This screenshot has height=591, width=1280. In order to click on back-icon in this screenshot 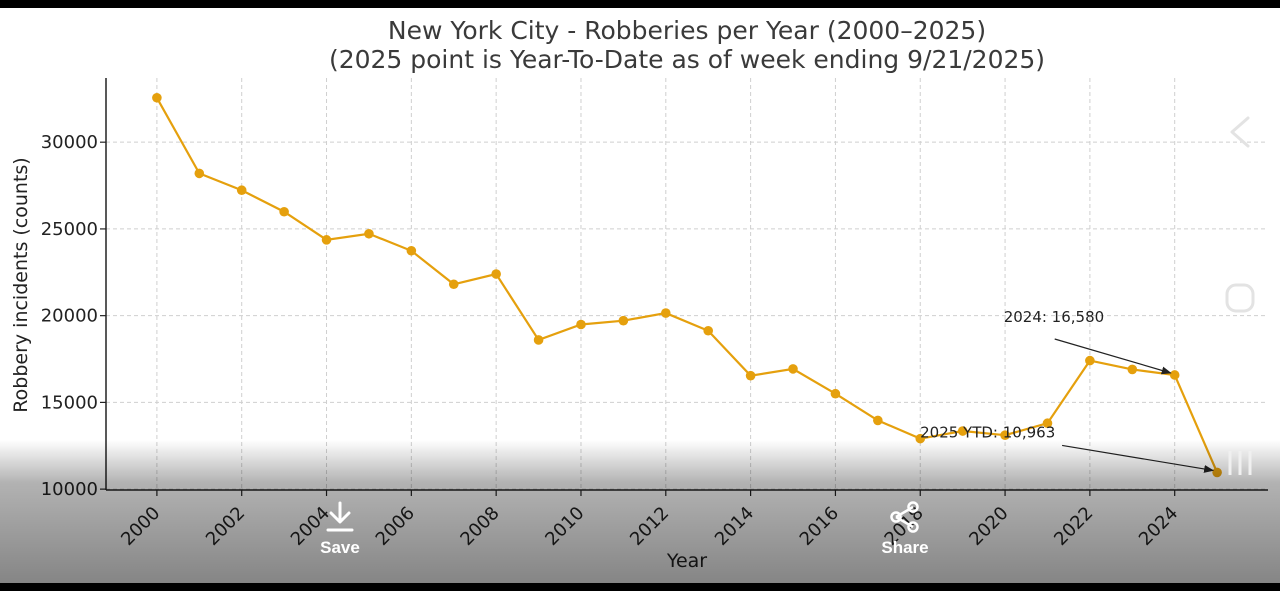, I will do `click(1240, 132)`.